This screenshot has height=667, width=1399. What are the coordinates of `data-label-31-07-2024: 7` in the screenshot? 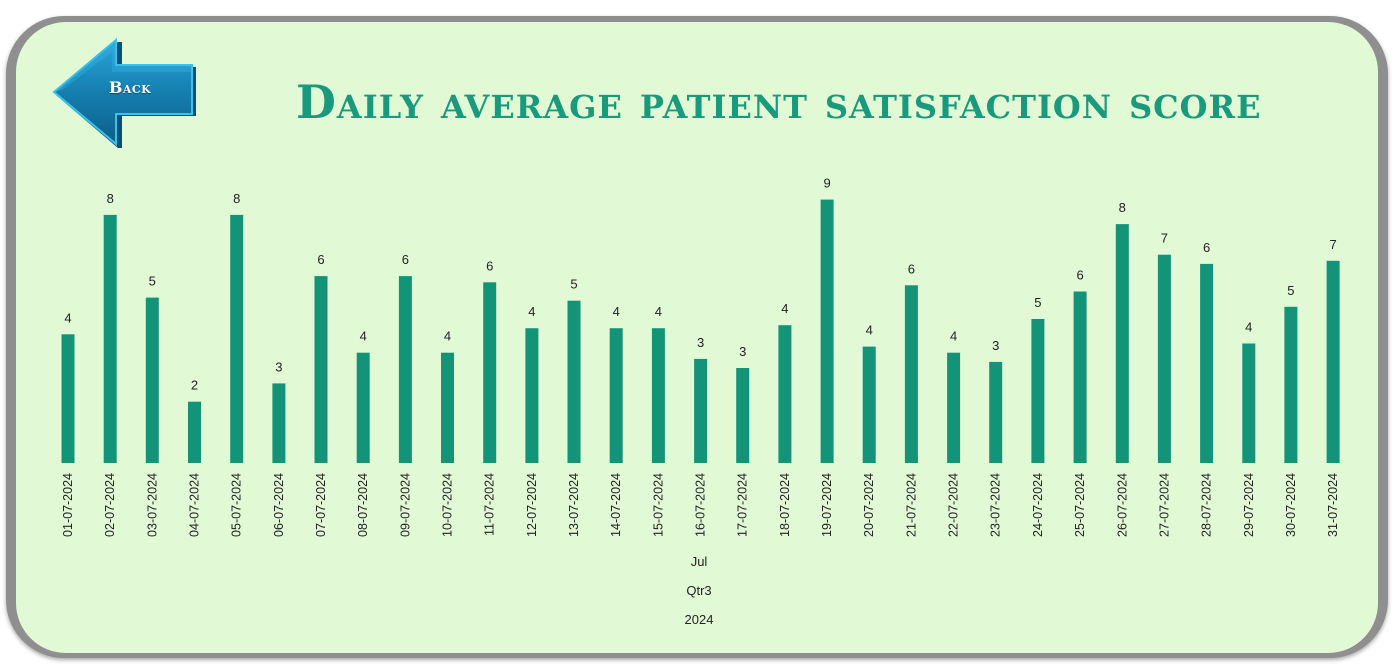 It's located at (1332, 244).